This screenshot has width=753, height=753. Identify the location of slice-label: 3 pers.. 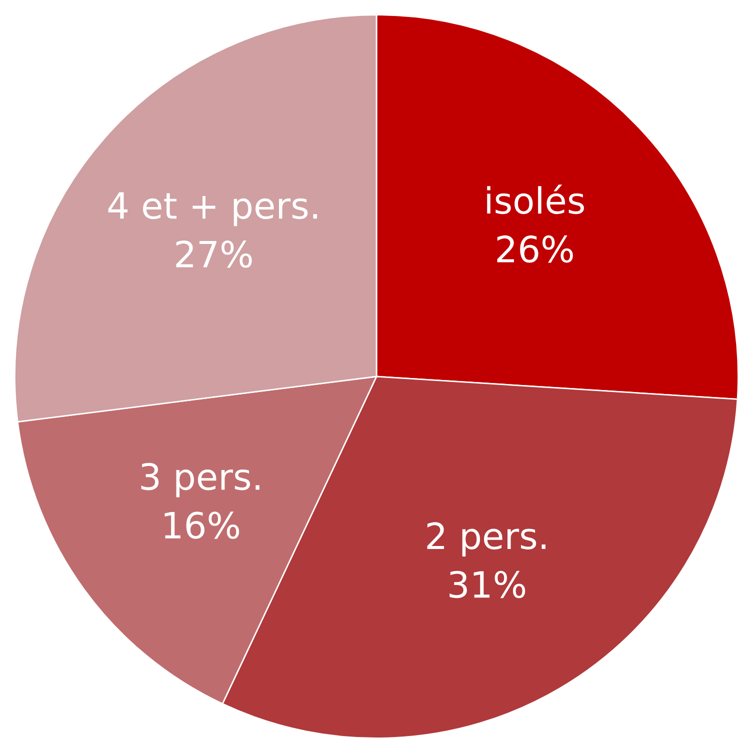
(200, 480).